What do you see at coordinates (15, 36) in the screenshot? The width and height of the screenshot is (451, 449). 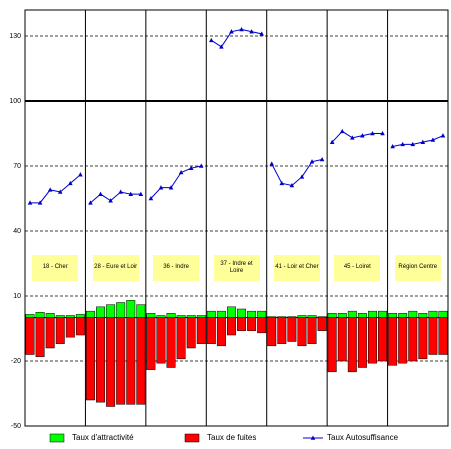 I see `y-tick-label: 130` at bounding box center [15, 36].